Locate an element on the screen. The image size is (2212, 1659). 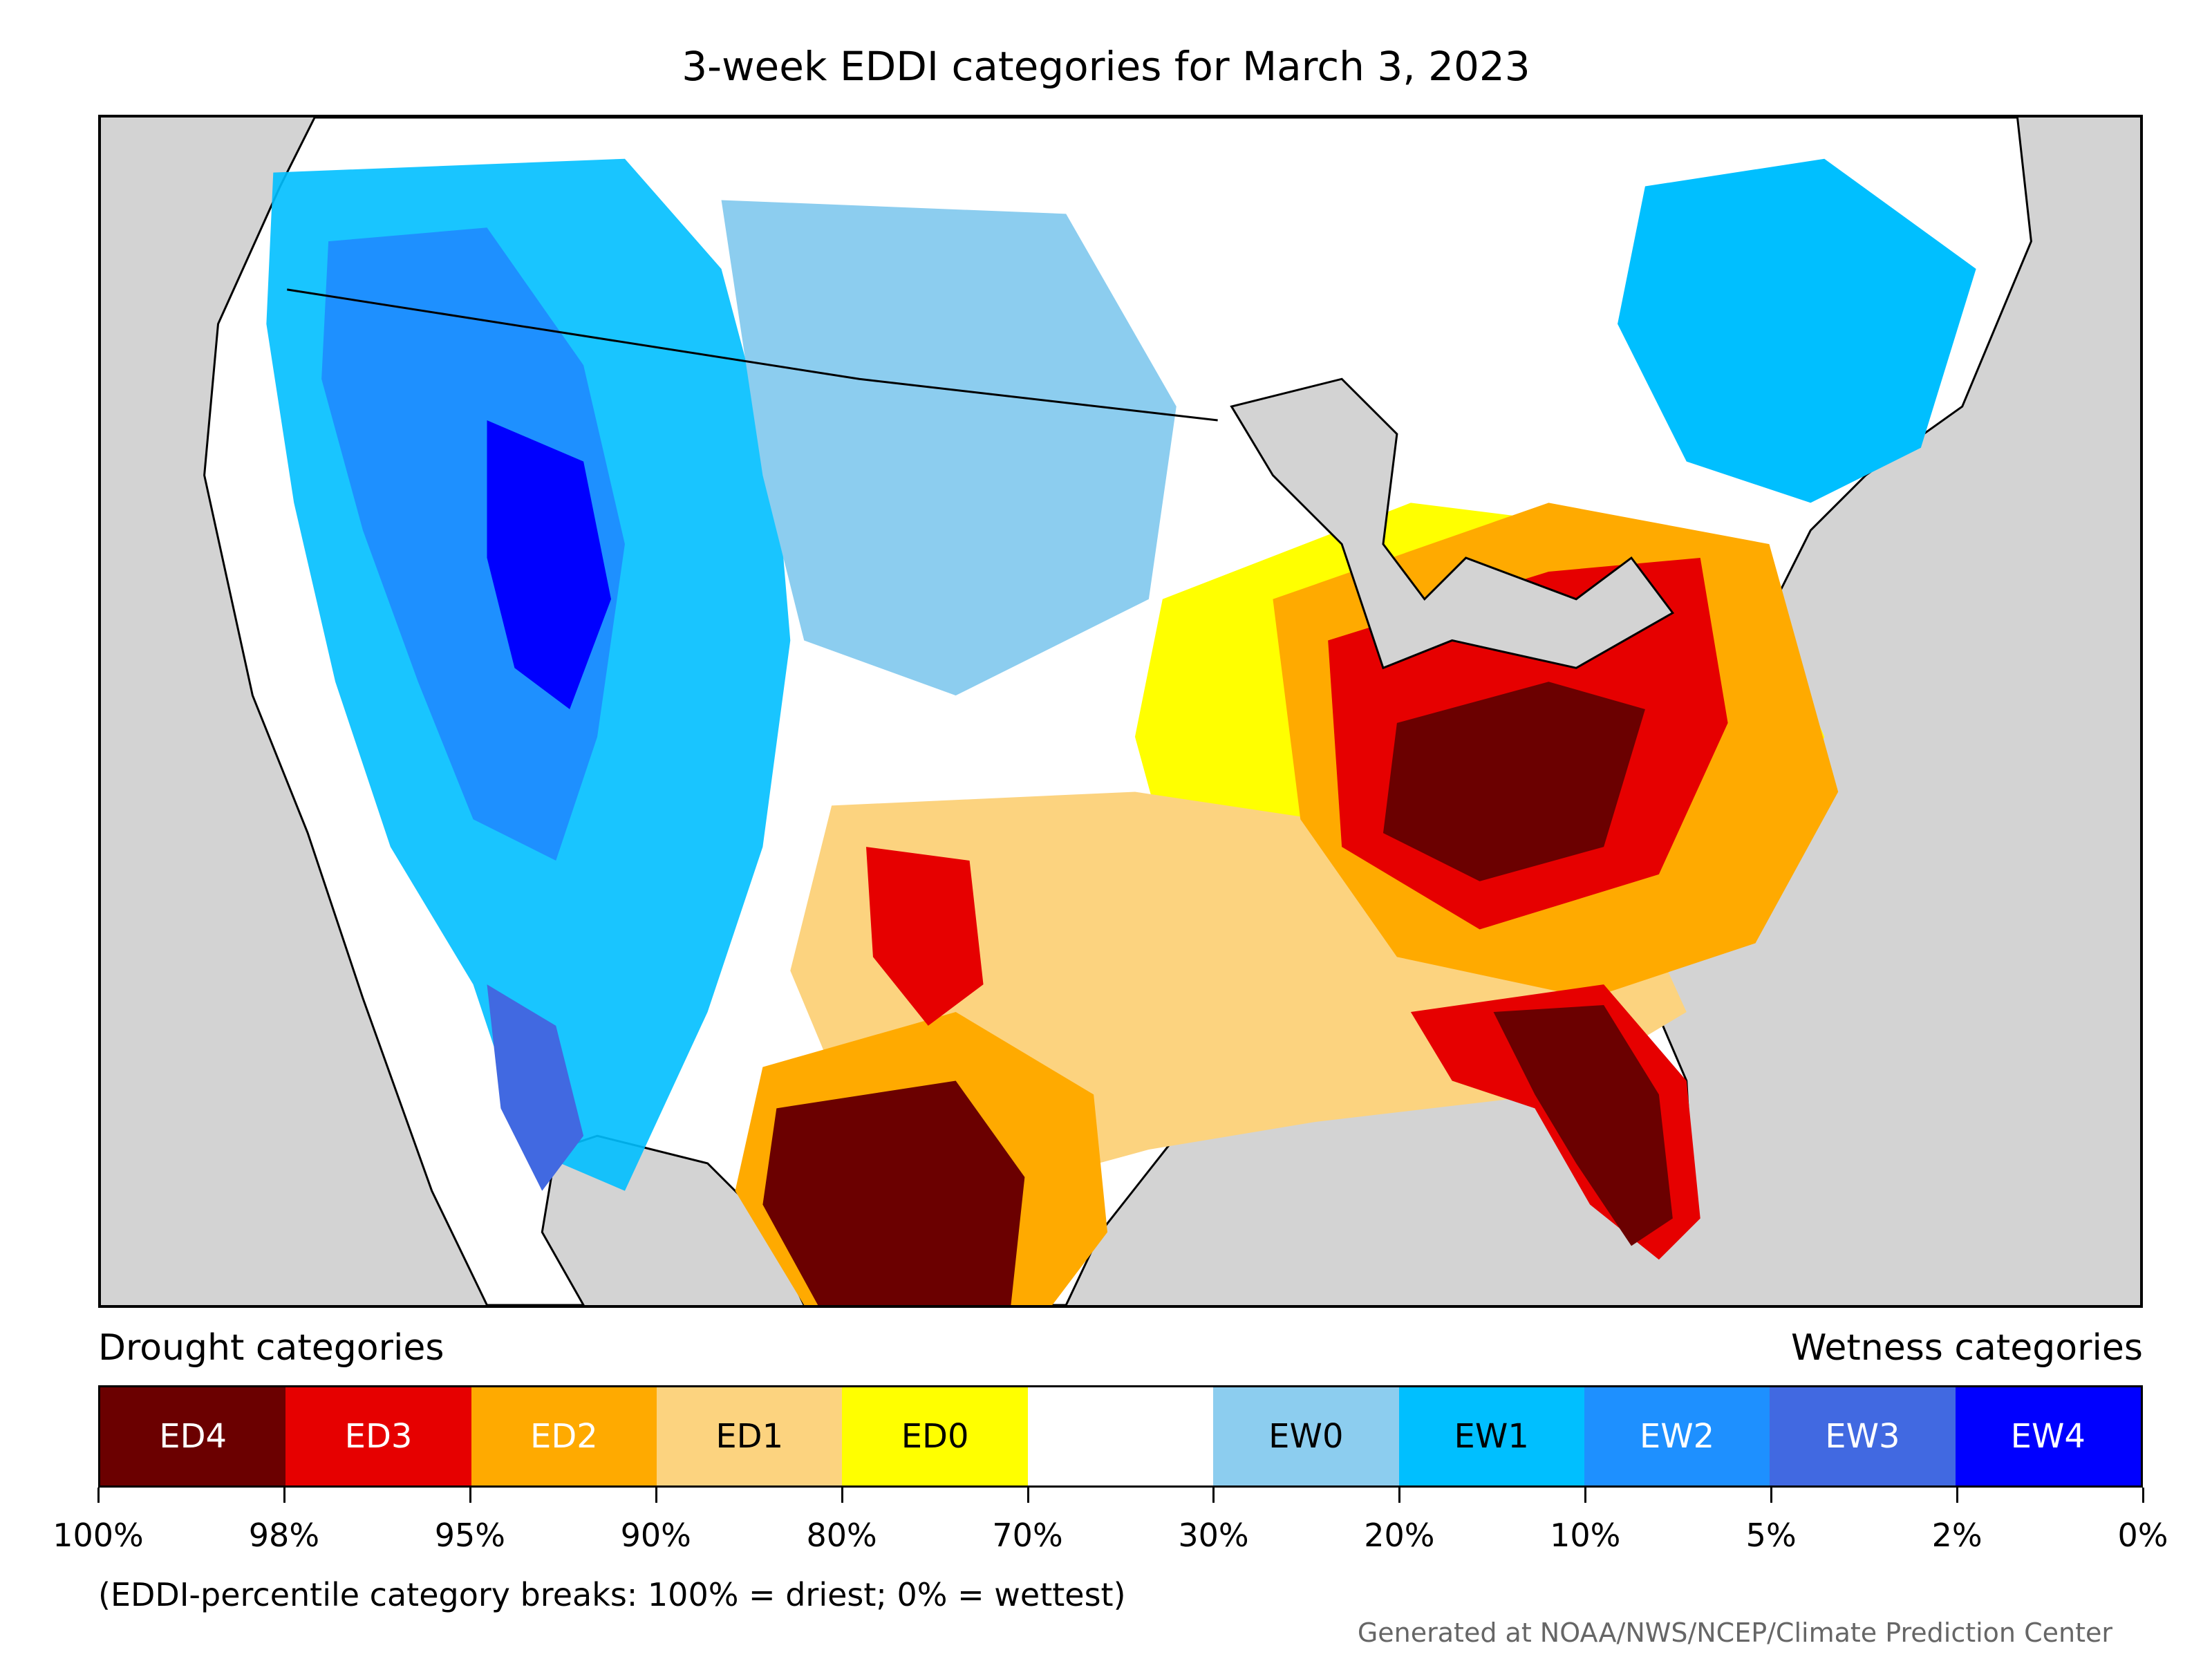
category-swatch-ed3: ED3 is located at coordinates (378, 1436).